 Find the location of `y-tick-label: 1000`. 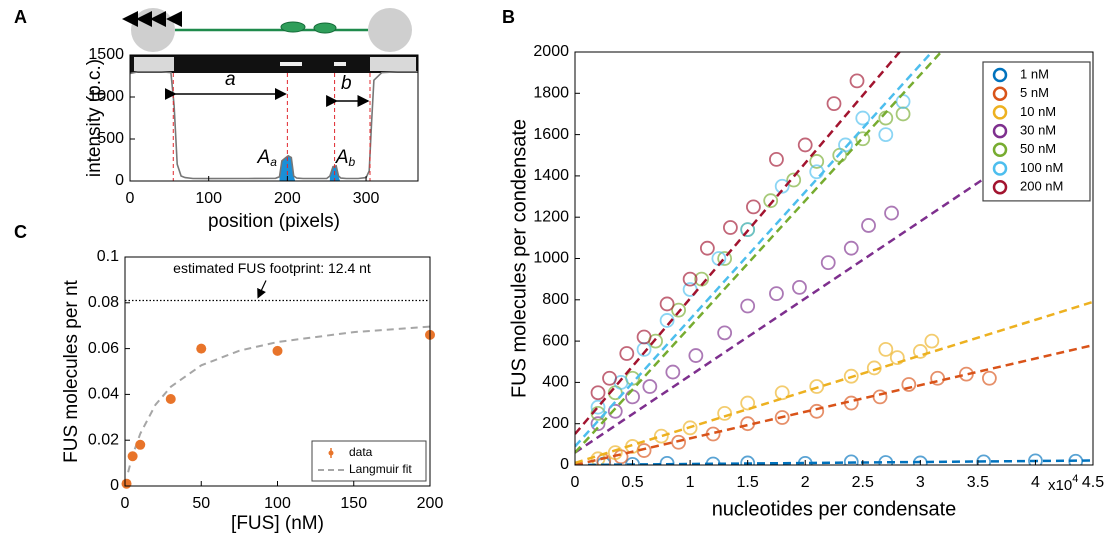

y-tick-label: 1000 is located at coordinates (106, 96).